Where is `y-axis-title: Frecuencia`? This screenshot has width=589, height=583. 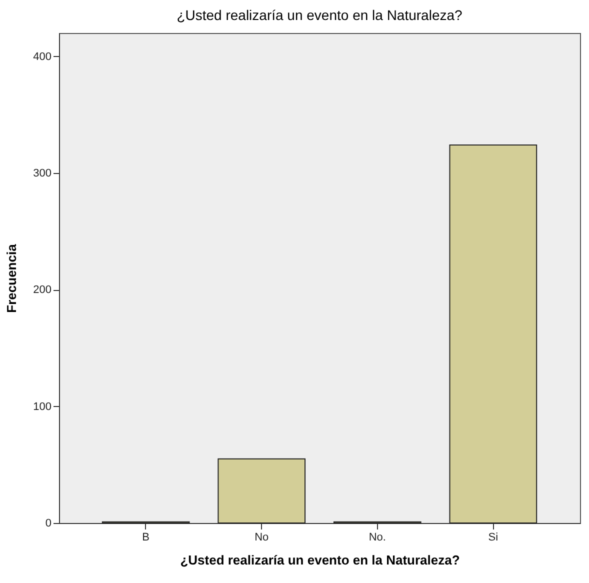
y-axis-title: Frecuencia is located at coordinates (12, 278).